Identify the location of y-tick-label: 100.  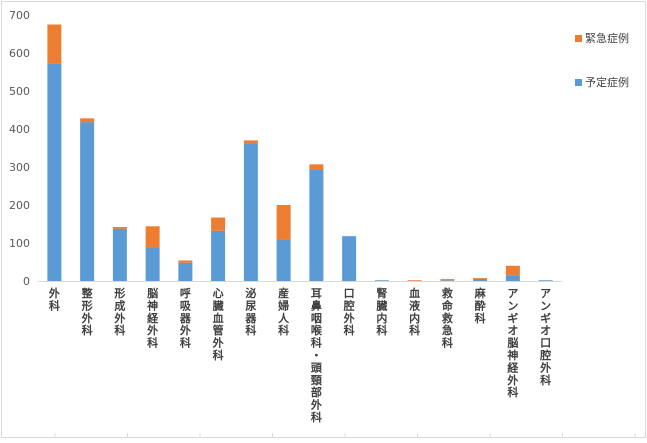
(19, 243).